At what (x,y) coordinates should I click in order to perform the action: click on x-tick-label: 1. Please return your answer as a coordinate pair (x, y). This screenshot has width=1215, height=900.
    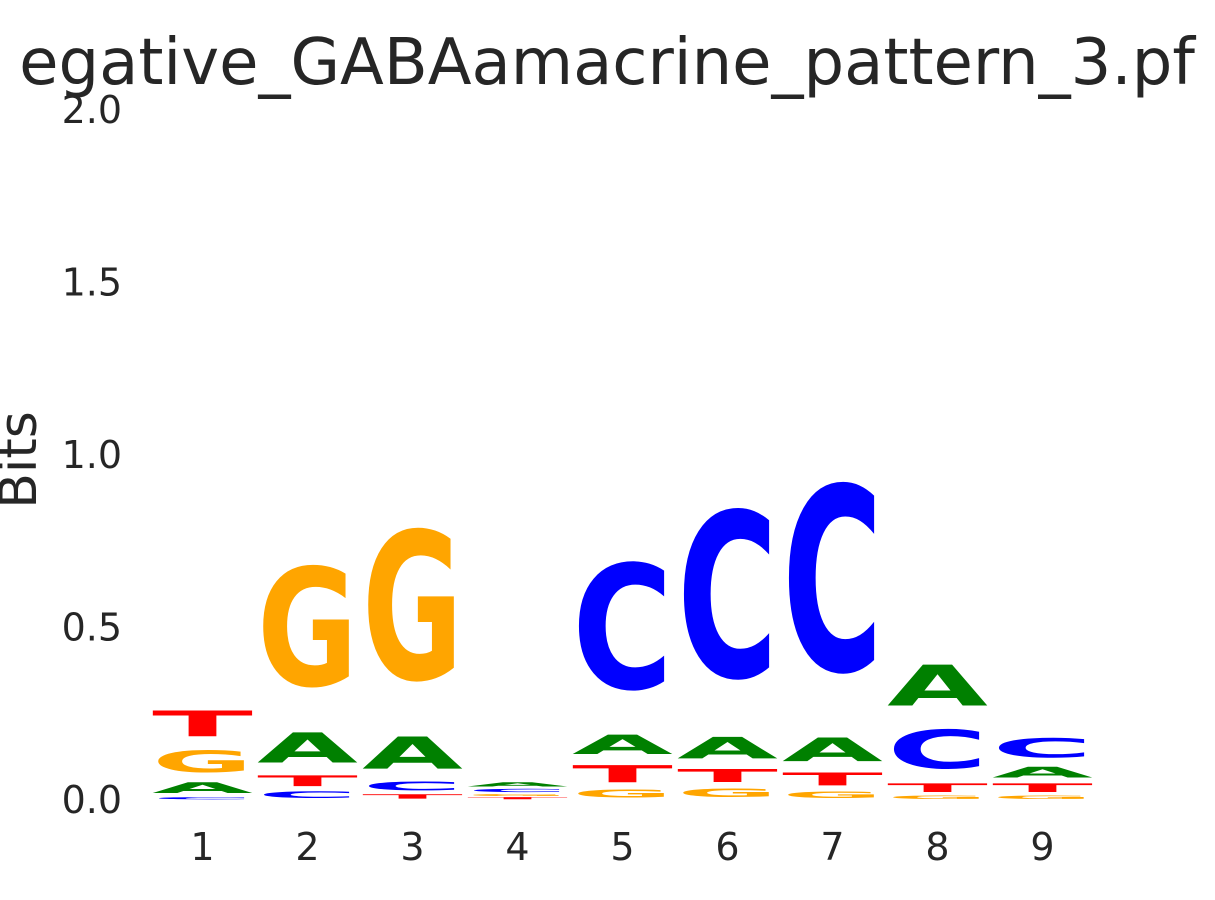
    Looking at the image, I should click on (202, 847).